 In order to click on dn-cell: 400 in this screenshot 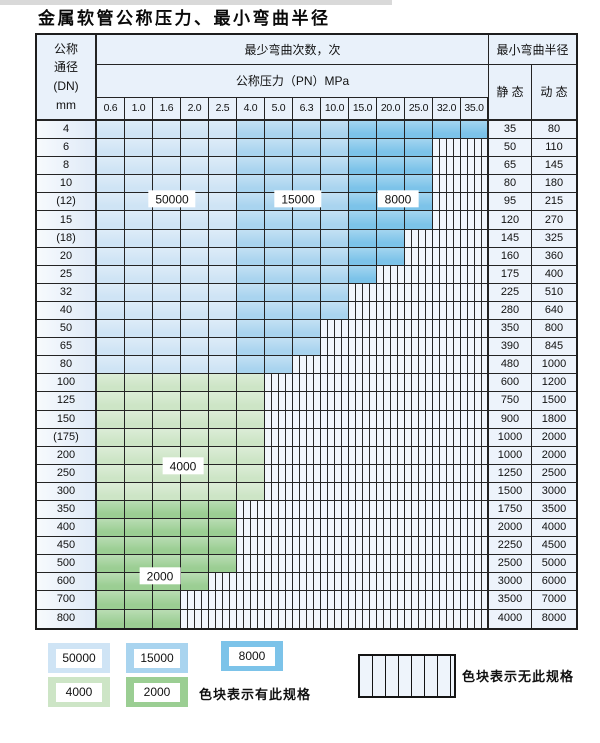, I will do `click(67, 528)`.